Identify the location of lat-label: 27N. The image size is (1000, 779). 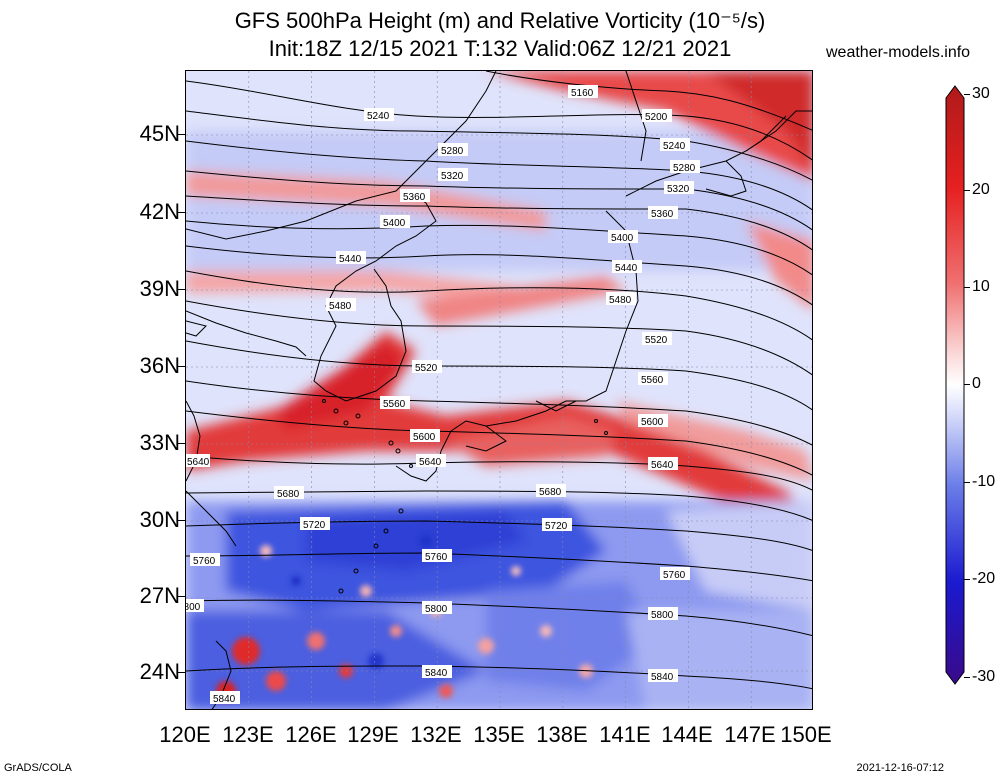
(159, 595).